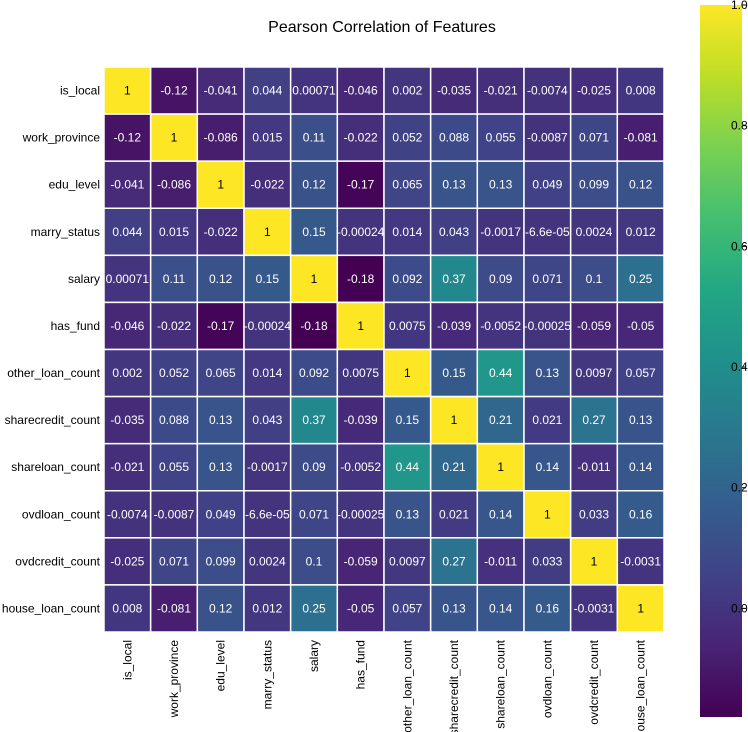 This screenshot has width=748, height=732. I want to click on colorbar-tick-label: 0.4, so click(739, 367).